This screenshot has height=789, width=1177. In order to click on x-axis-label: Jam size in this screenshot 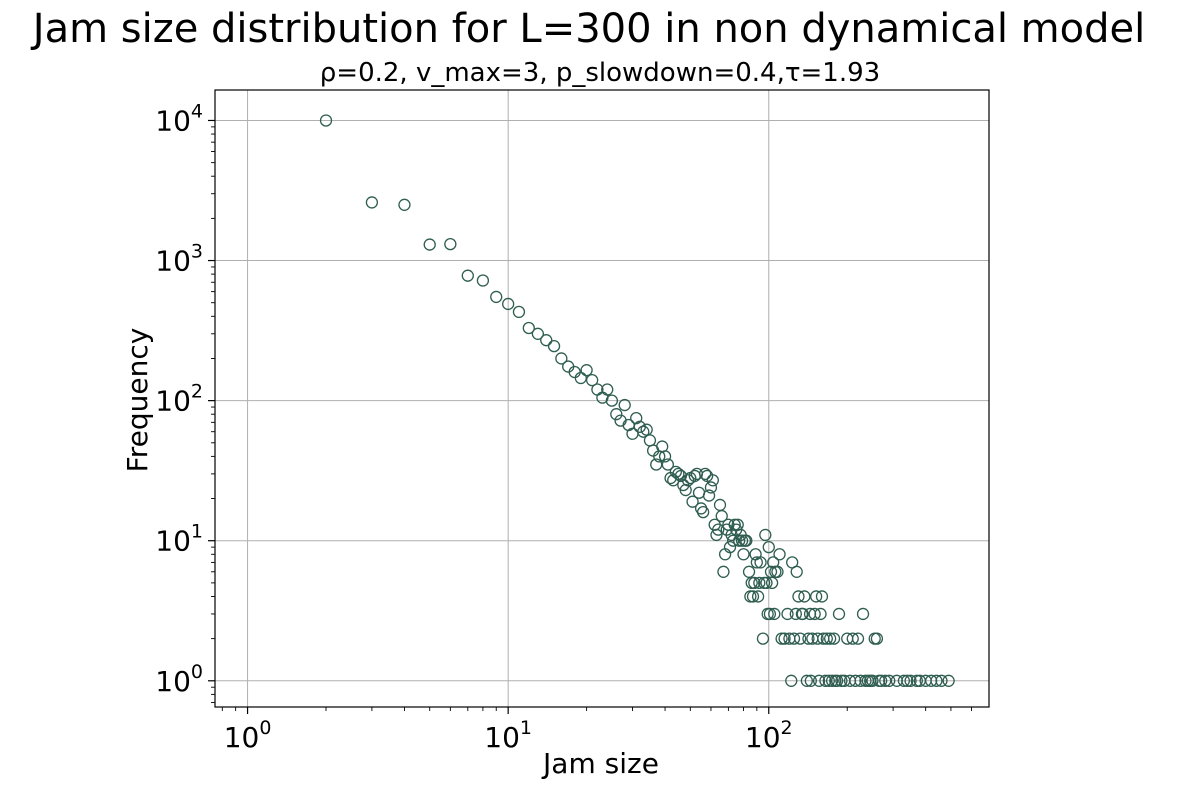, I will do `click(600, 763)`.